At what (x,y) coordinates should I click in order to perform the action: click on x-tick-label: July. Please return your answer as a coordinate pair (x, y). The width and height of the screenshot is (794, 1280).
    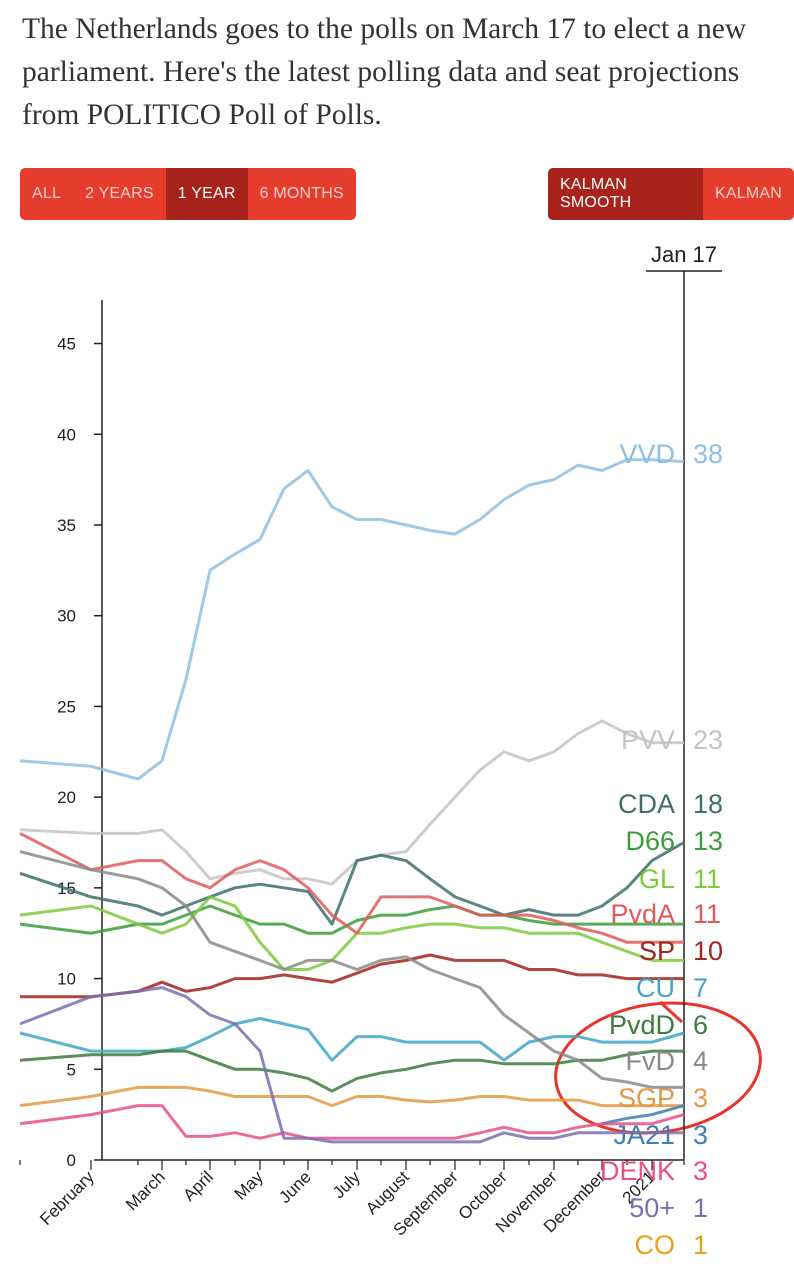
    Looking at the image, I should click on (346, 1184).